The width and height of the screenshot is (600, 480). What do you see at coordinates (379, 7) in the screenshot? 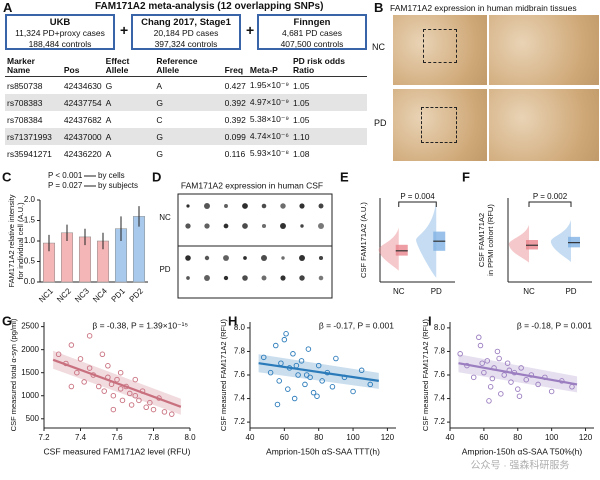
I see `panel-label: B` at bounding box center [379, 7].